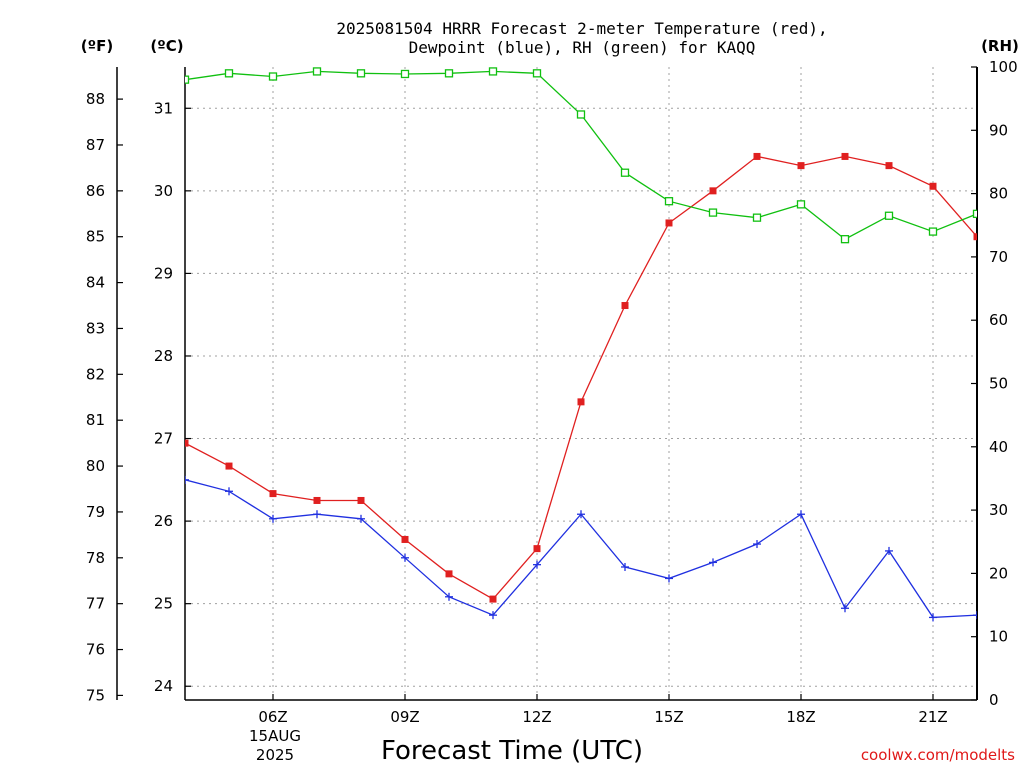  I want to click on x-axis-title: Forecast Time (UTC), so click(512, 751).